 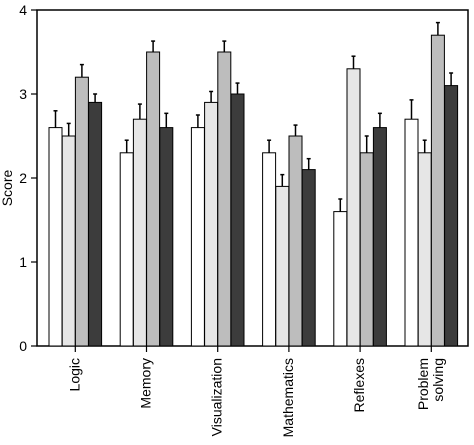 I want to click on y-tick-label: 4, so click(x=23, y=10).